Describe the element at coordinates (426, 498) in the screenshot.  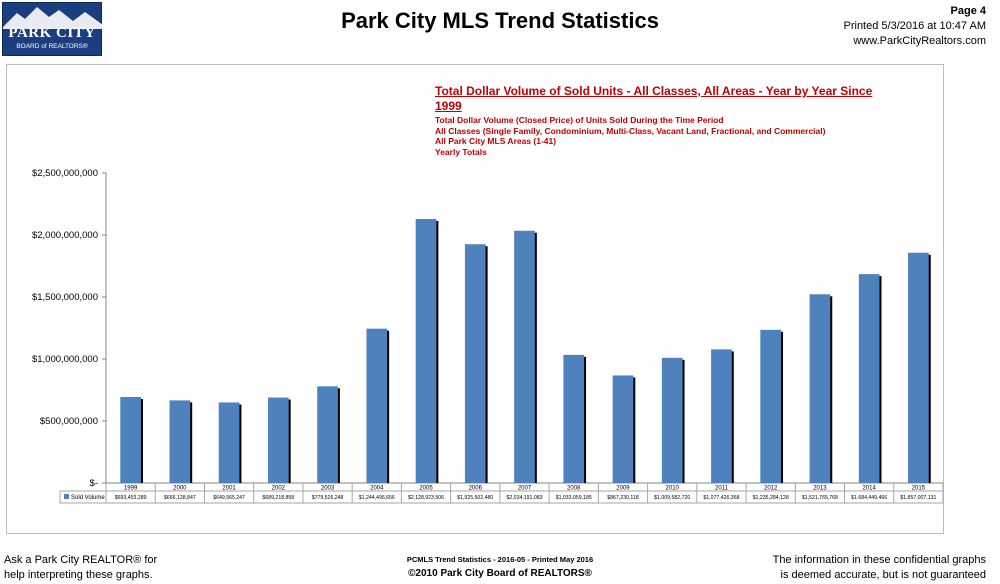
I see `data-label: $2,128,923,506` at that location.